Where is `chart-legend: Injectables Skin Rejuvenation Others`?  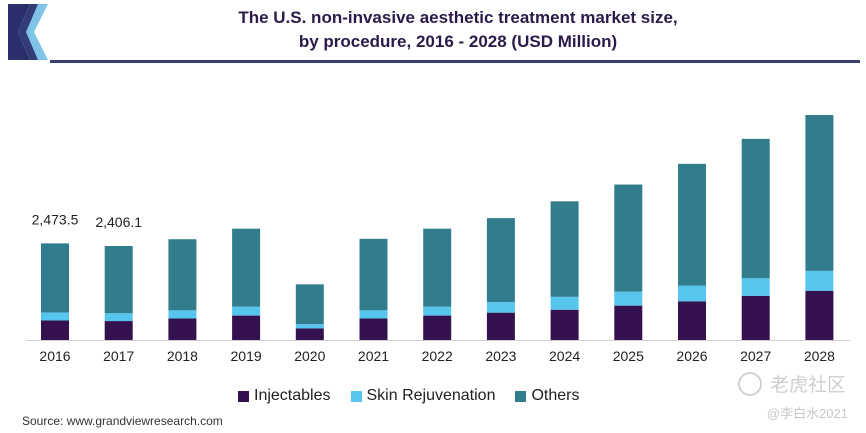
chart-legend: Injectables Skin Rejuvenation Others is located at coordinates (418, 396).